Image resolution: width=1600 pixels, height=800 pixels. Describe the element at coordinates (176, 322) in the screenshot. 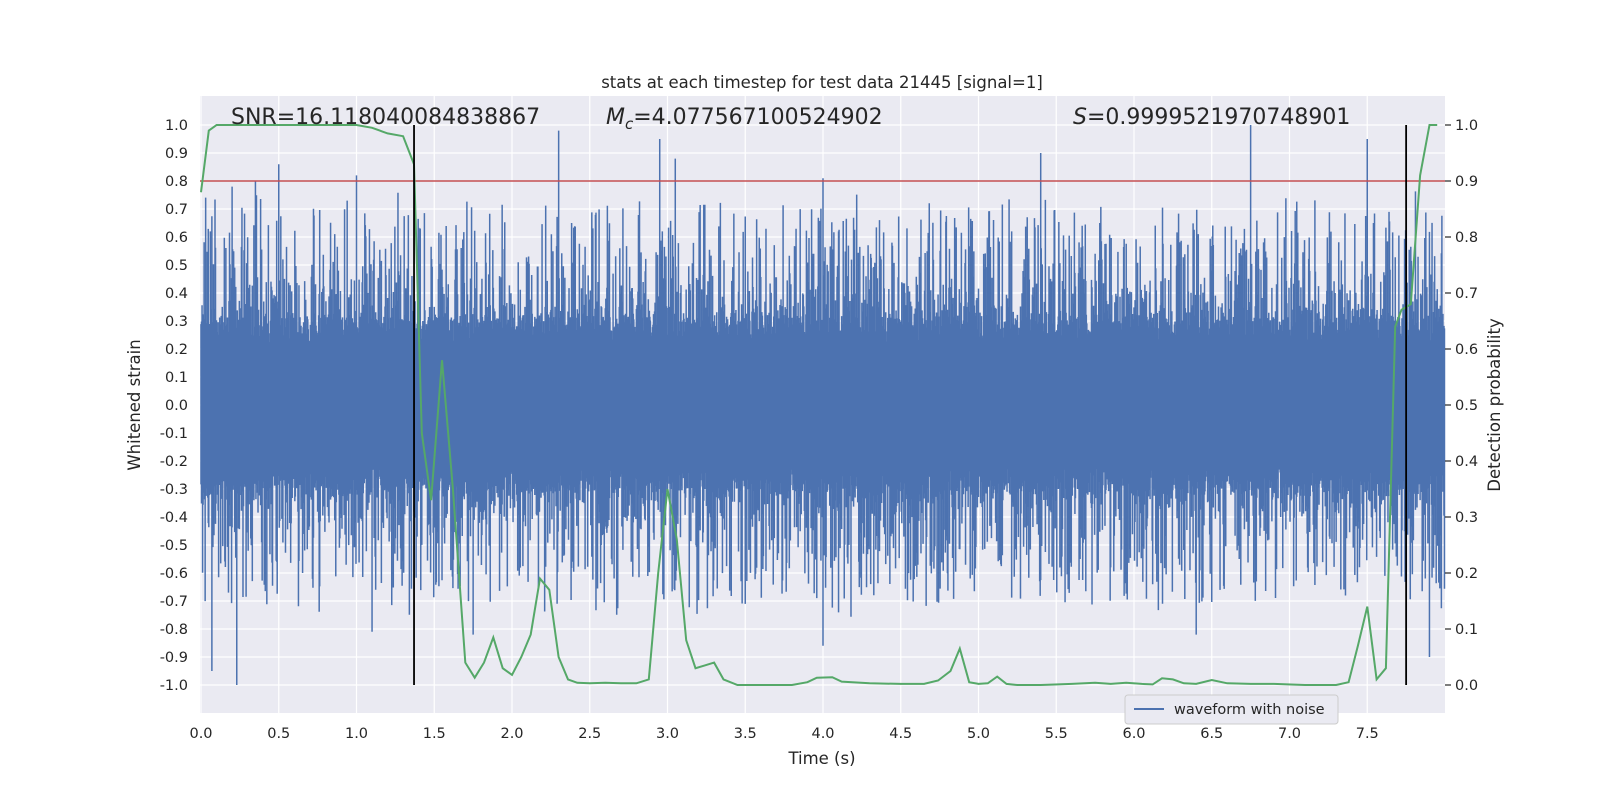

I see `y-tick-label: 0.3` at that location.